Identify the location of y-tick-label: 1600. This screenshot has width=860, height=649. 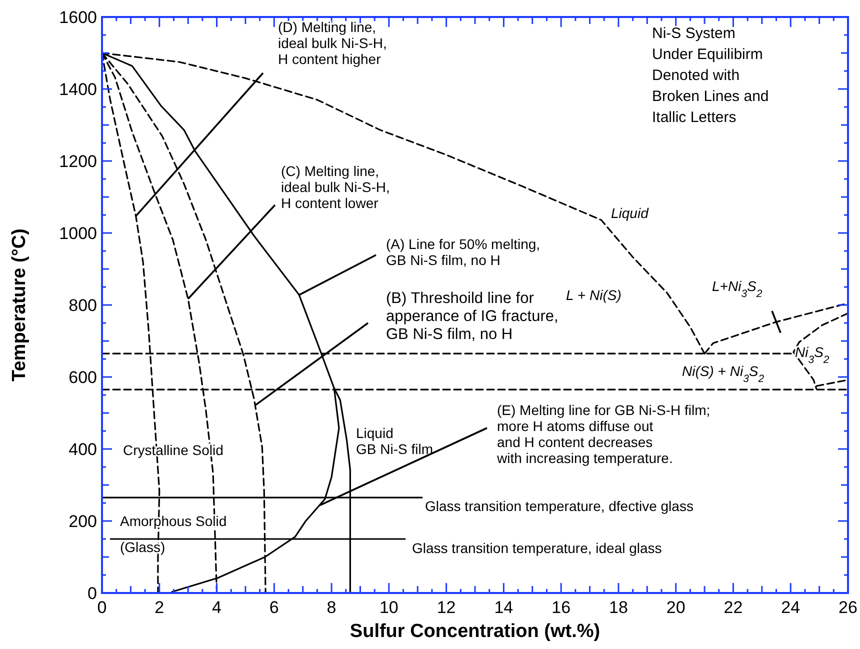
(78, 17).